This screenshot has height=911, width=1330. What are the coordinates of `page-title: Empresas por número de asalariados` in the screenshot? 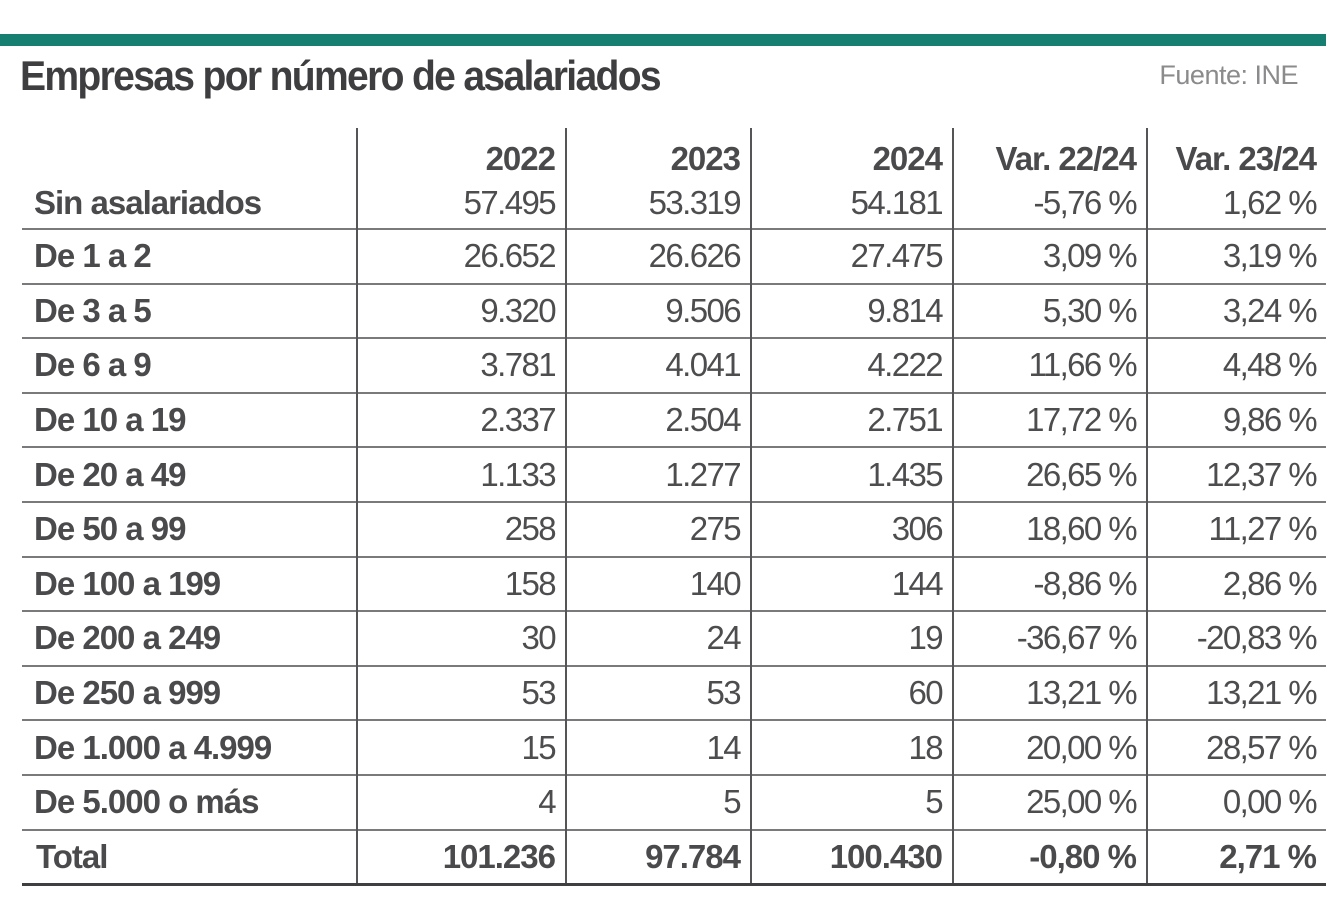 It's located at (341, 75).